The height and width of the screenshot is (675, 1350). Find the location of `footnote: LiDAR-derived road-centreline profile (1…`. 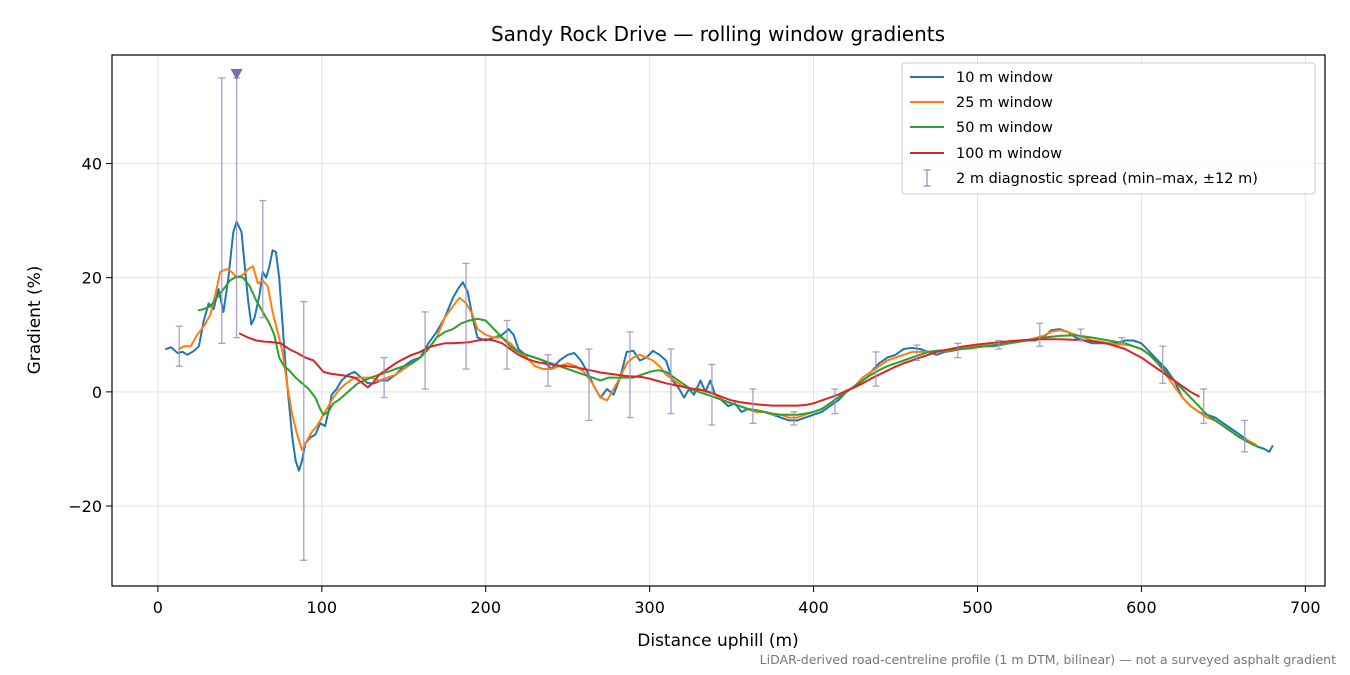

footnote: LiDAR-derived road-centreline profile (1… is located at coordinates (1048, 659).